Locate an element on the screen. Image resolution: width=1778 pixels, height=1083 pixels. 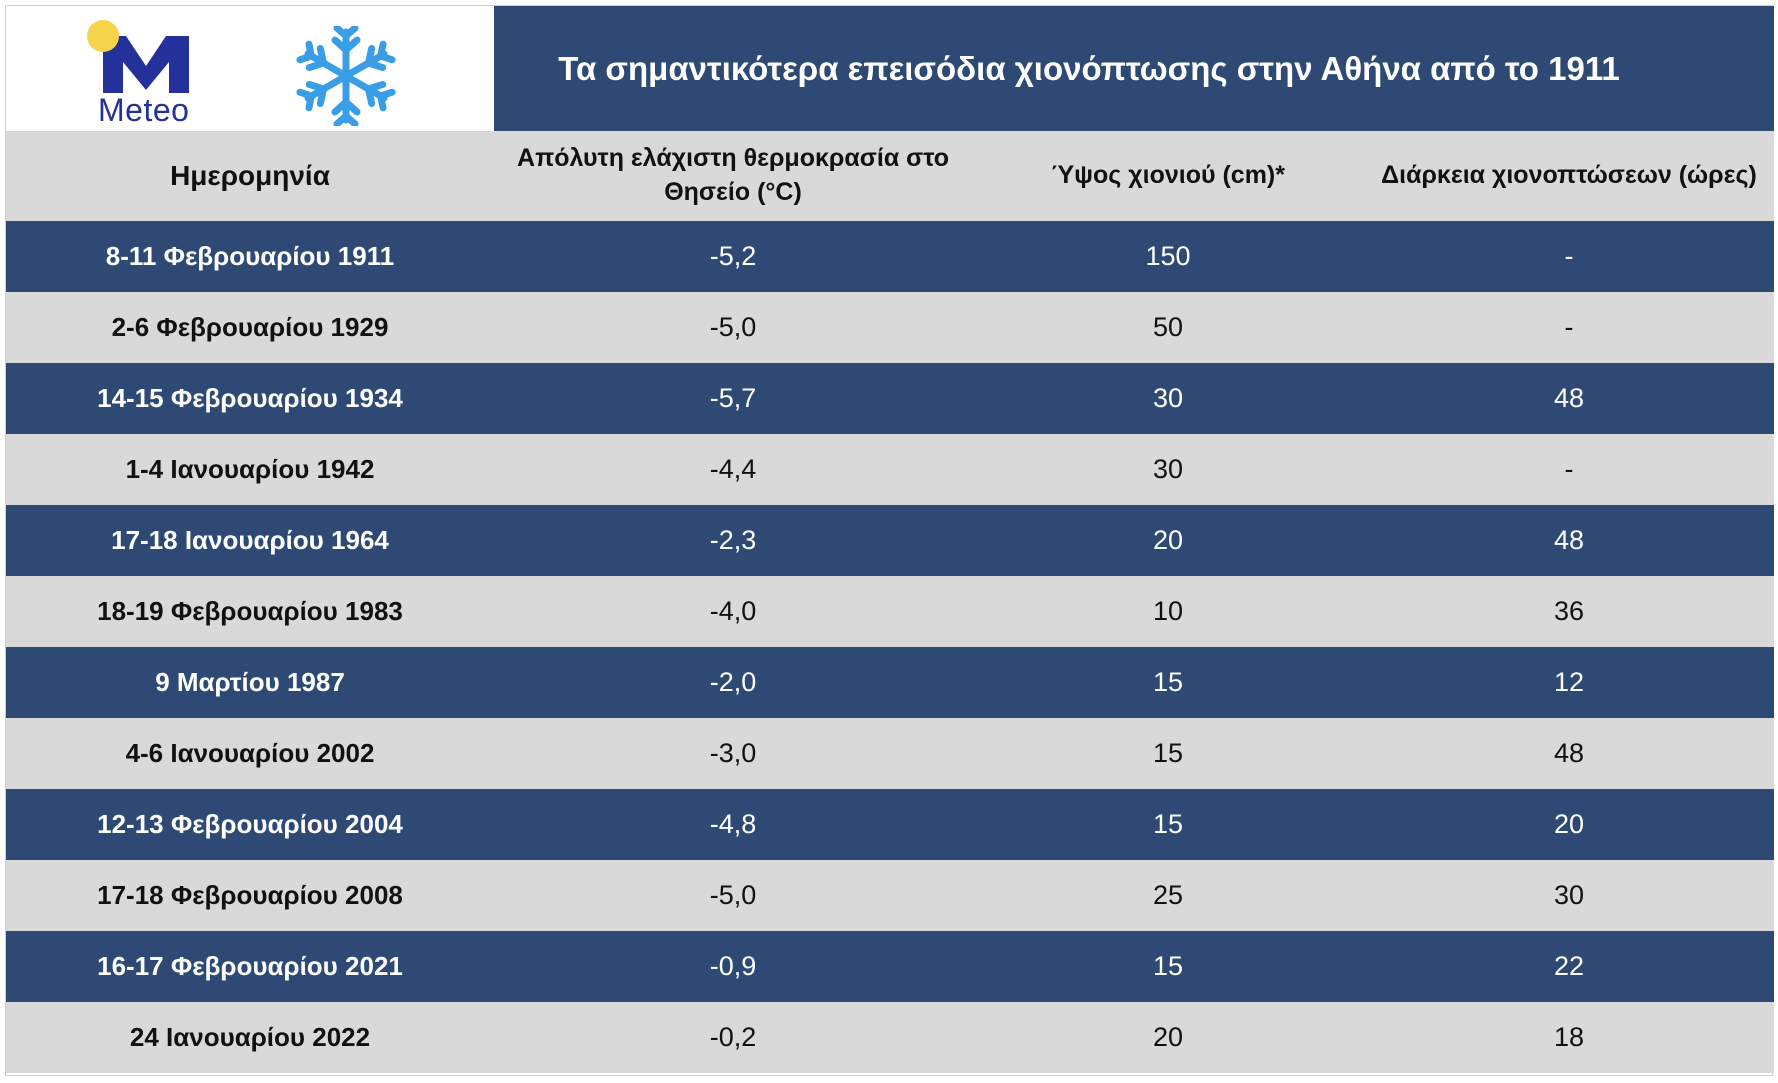
table-row: 4-6 Ιανουαρίου 2002 -3,0 15 48 is located at coordinates (890, 753).